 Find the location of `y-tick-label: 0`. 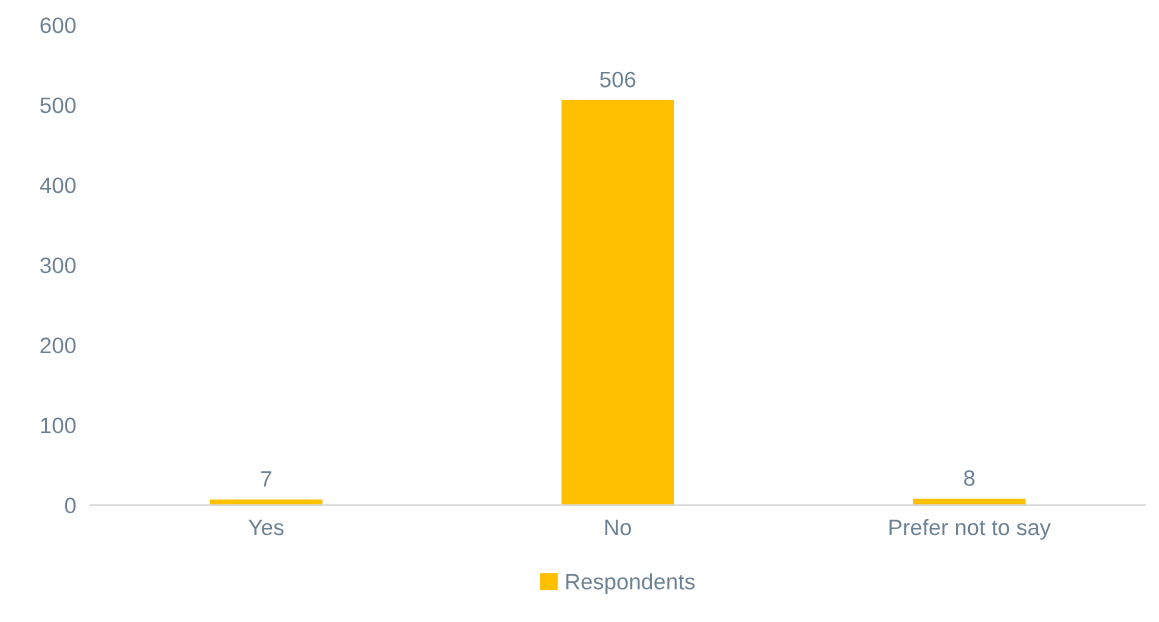

y-tick-label: 0 is located at coordinates (70, 505).